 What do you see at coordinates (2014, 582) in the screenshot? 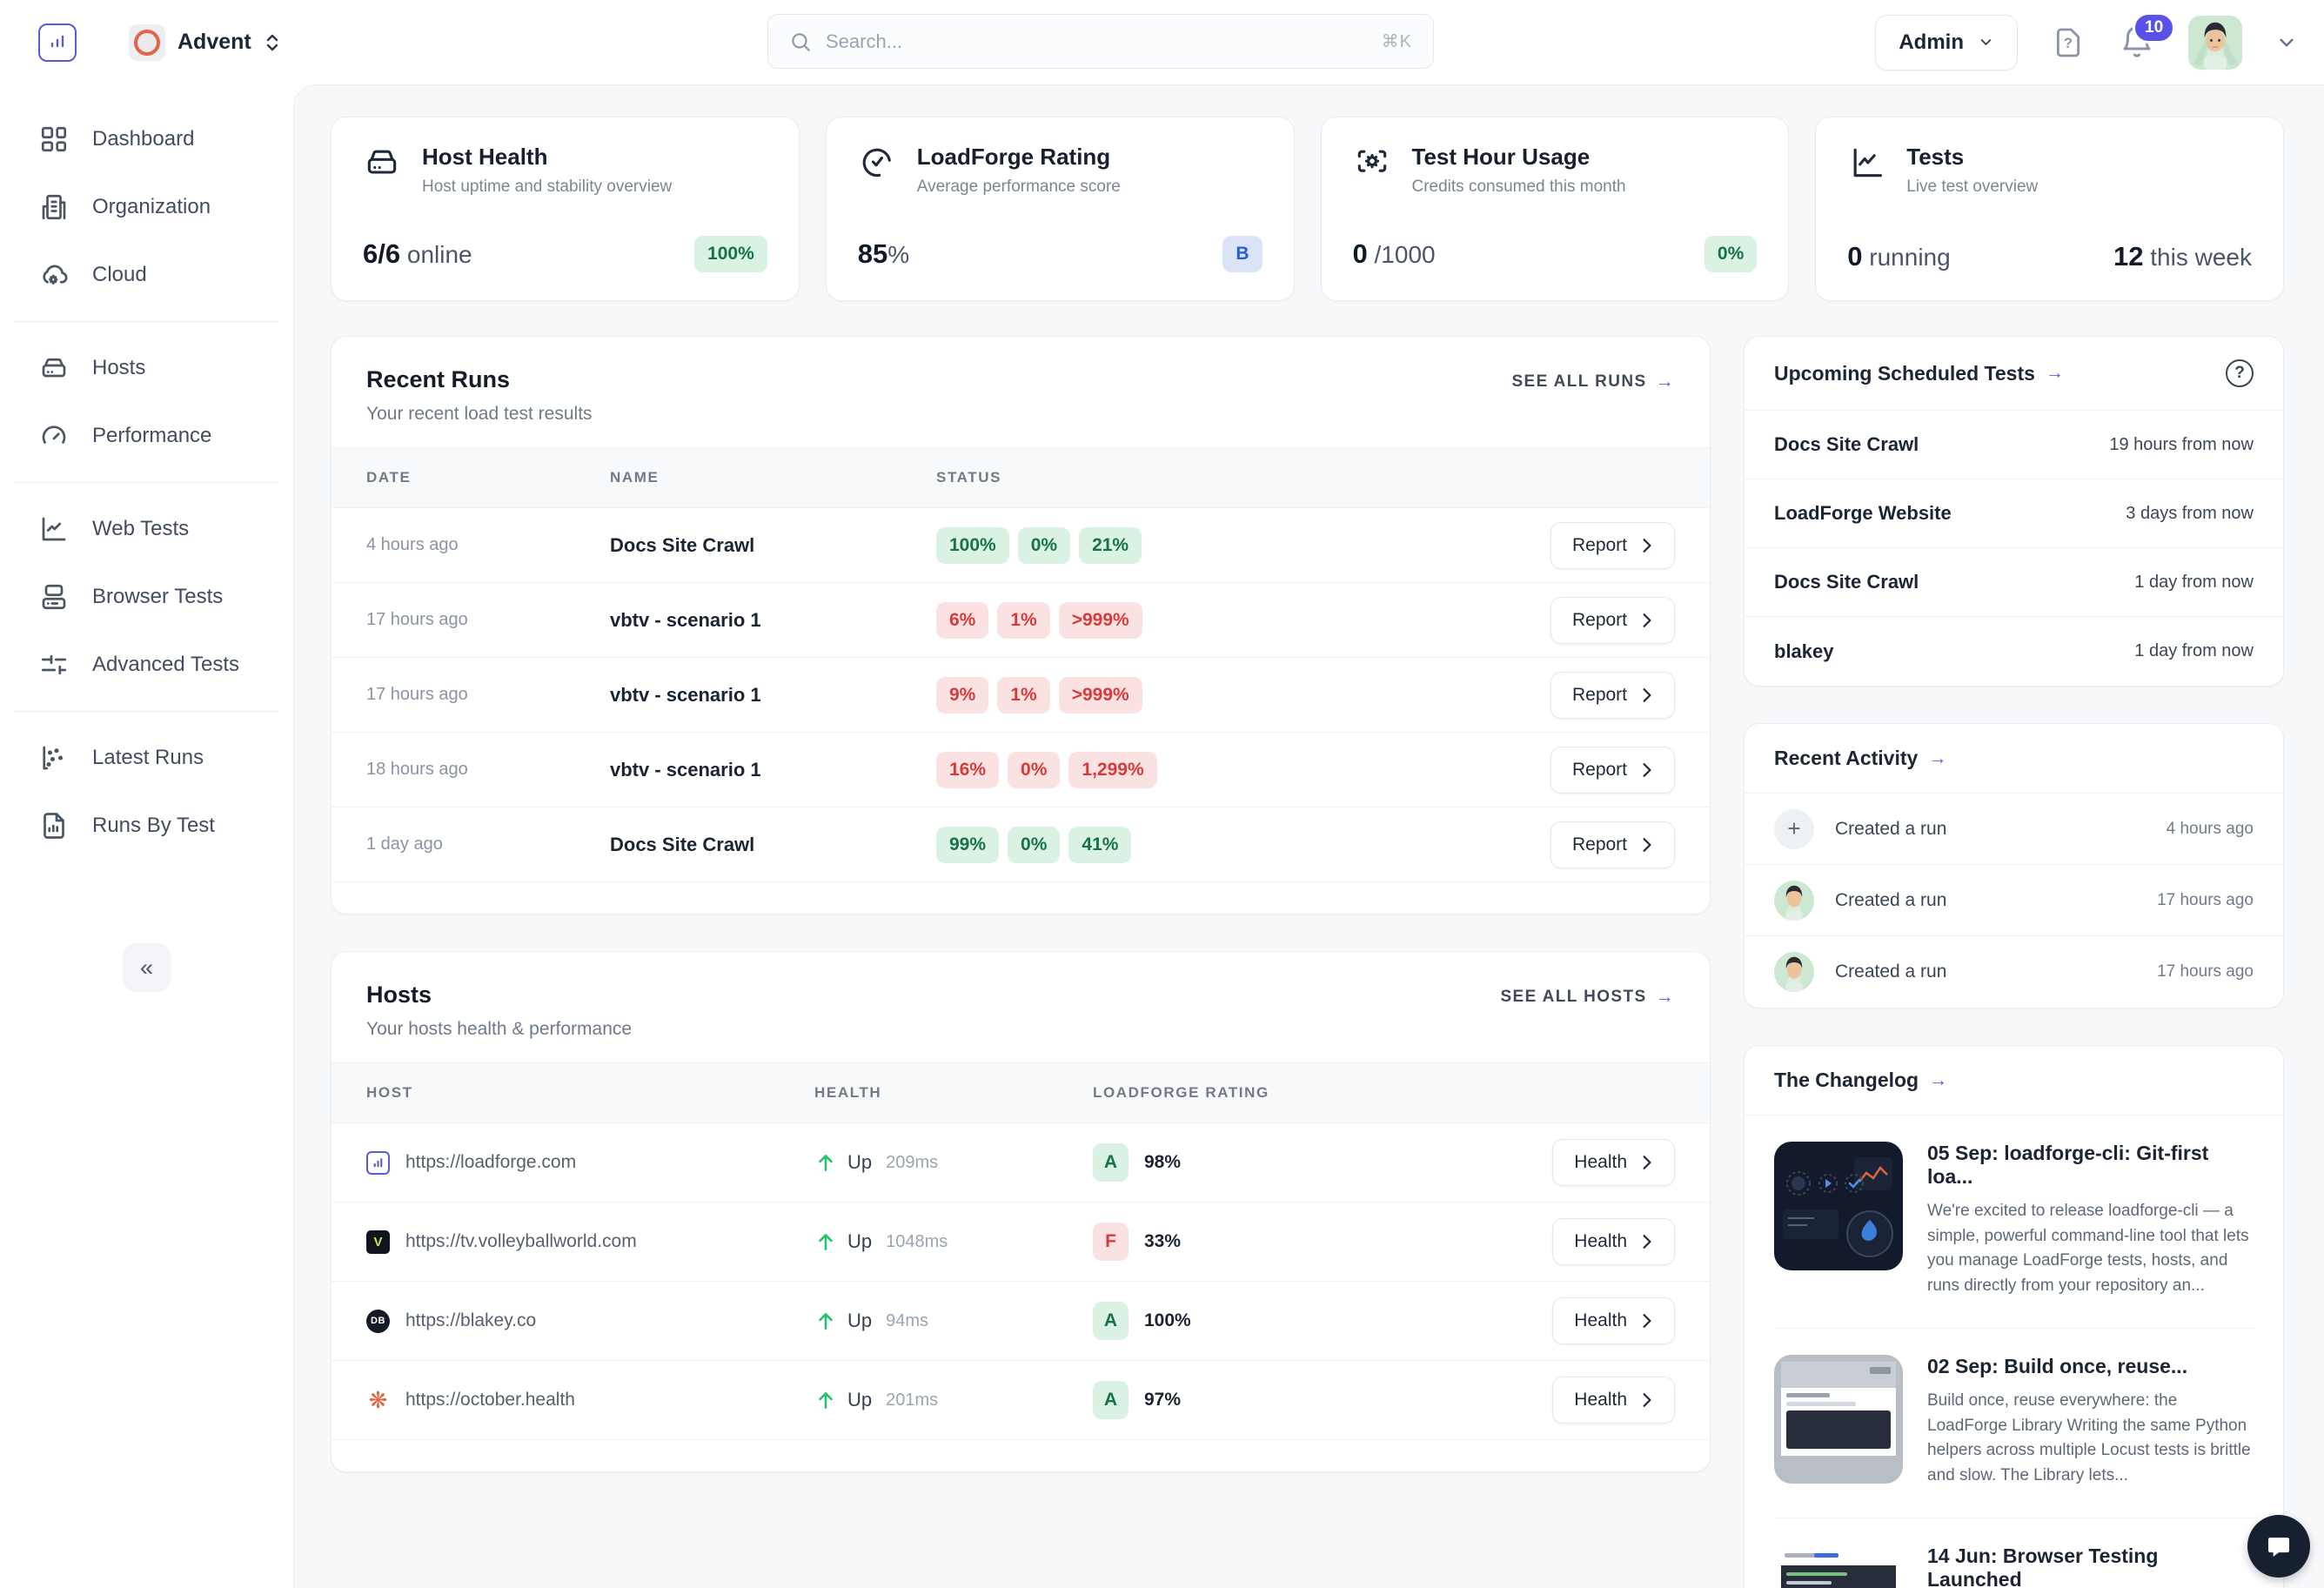
I see `scheduled-test-row: Docs Site Crawl 1 day from now` at bounding box center [2014, 582].